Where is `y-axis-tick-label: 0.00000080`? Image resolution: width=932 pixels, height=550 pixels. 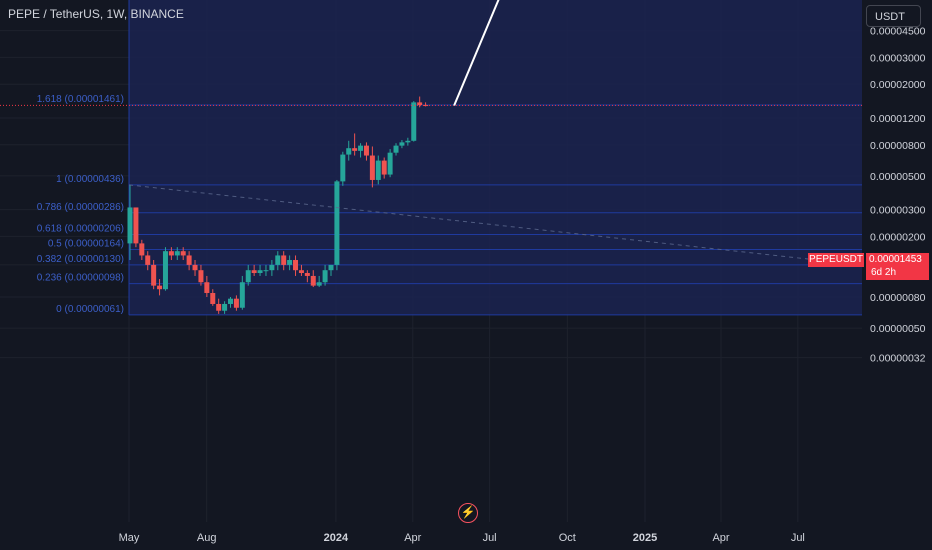 y-axis-tick-label: 0.00000080 is located at coordinates (898, 298).